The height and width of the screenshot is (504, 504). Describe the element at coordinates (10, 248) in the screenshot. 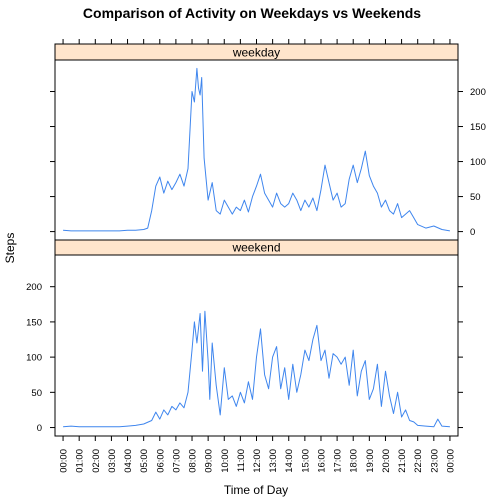

I see `y-axis-title: Steps` at that location.